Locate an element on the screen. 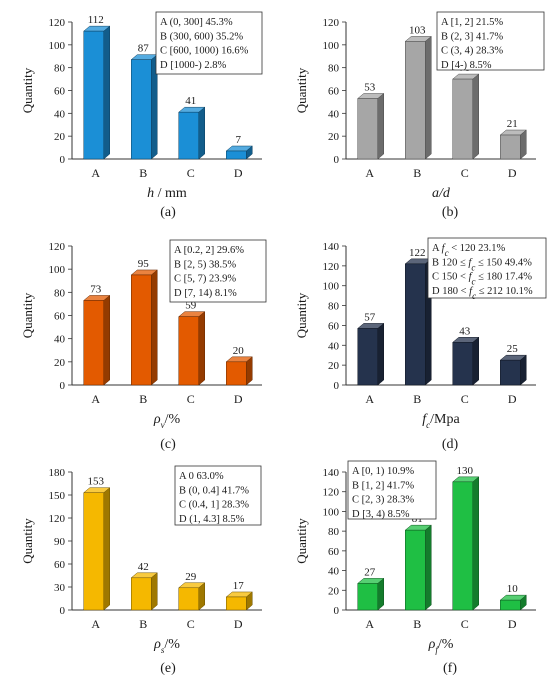  legend-entry: C (3, 4) 28.3% is located at coordinates (472, 51).